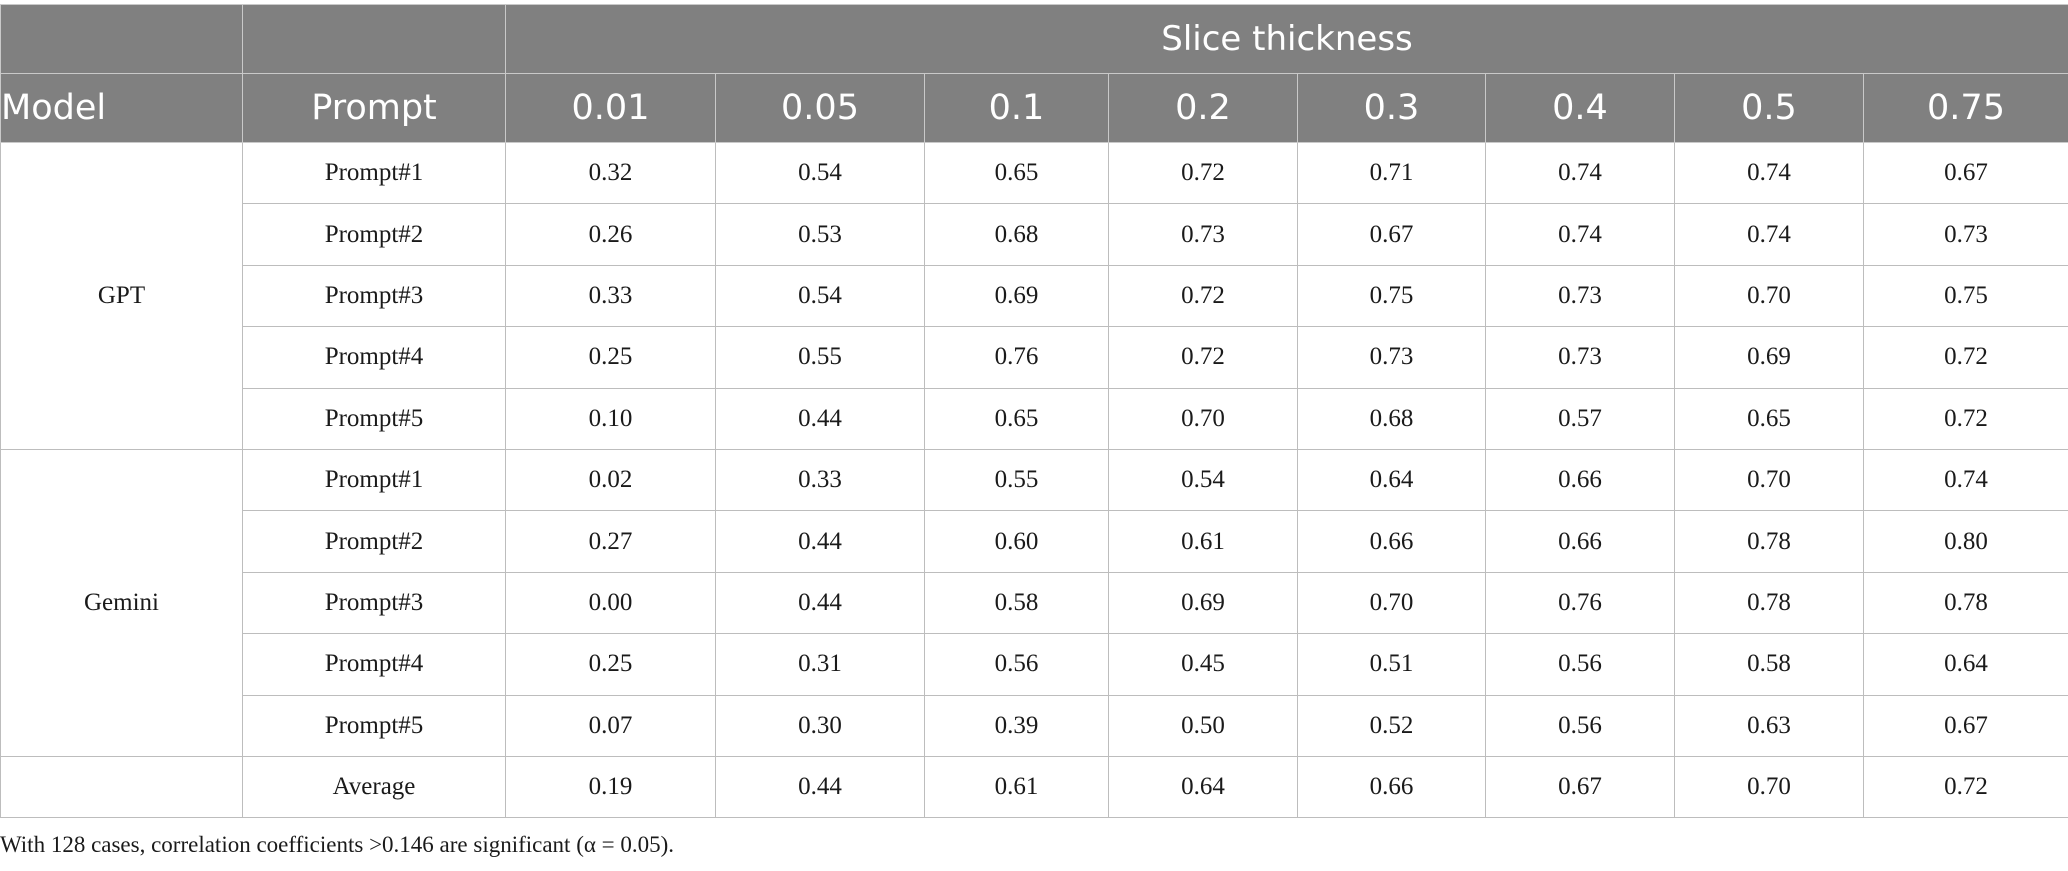 Image resolution: width=2068 pixels, height=871 pixels. Describe the element at coordinates (1034, 39) in the screenshot. I see `header-row-group: Slice thickness` at that location.